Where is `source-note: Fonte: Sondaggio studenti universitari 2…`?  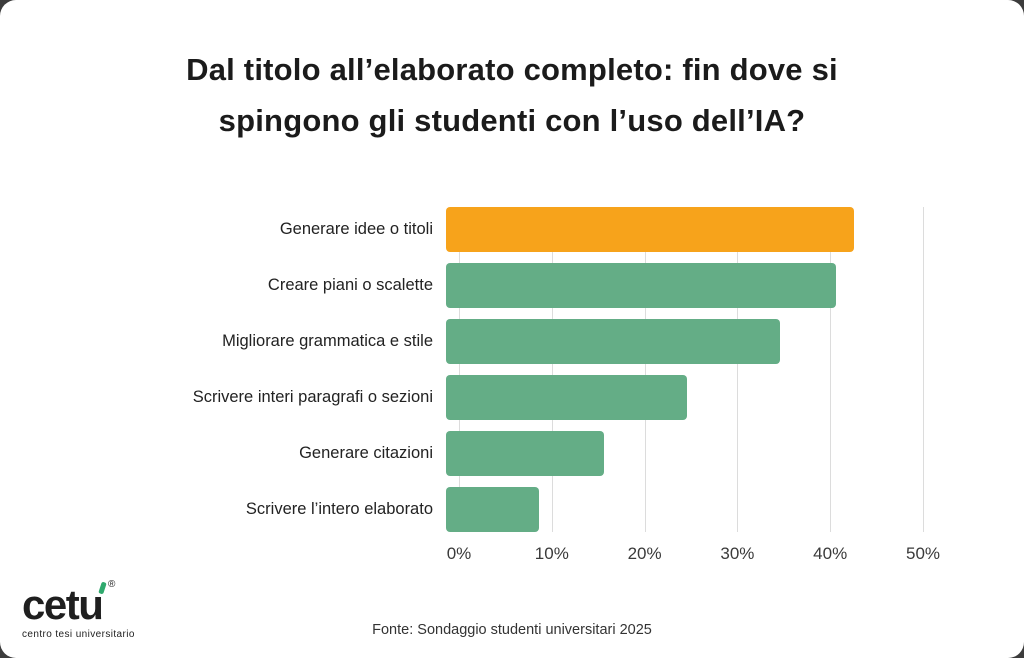
source-note: Fonte: Sondaggio studenti universitari 2… is located at coordinates (512, 630).